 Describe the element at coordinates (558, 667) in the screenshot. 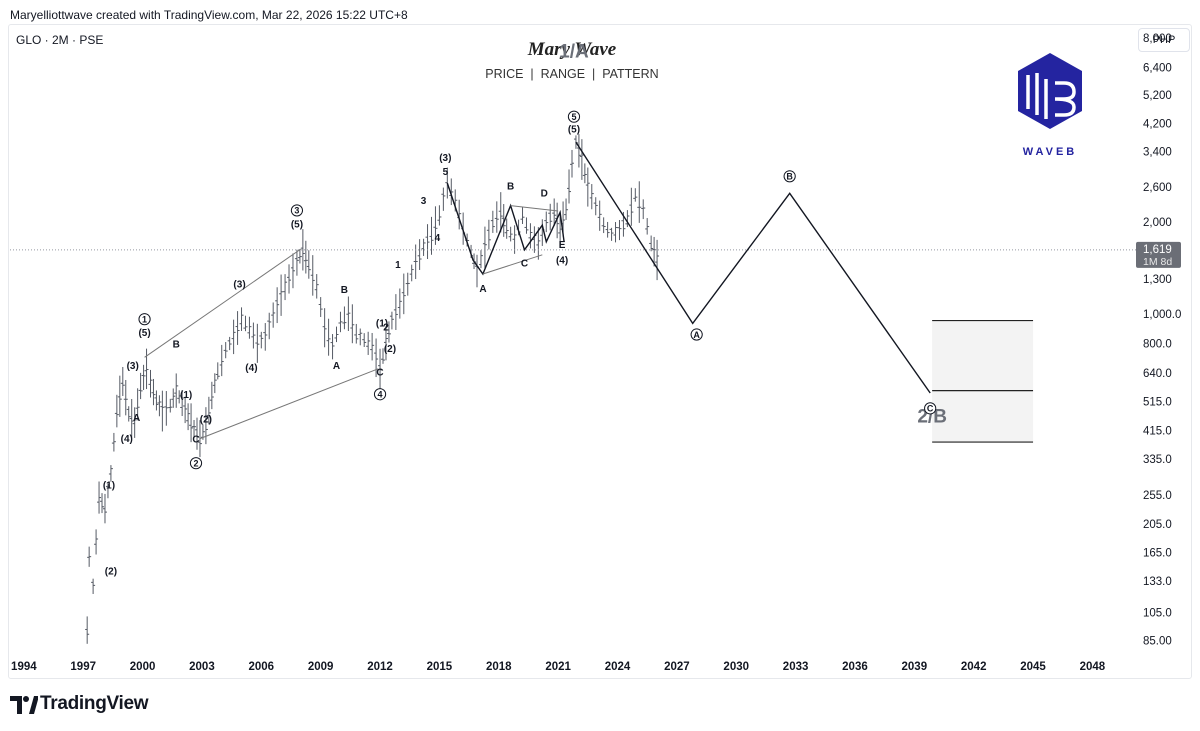

I see `x-tick-label: 2021` at that location.